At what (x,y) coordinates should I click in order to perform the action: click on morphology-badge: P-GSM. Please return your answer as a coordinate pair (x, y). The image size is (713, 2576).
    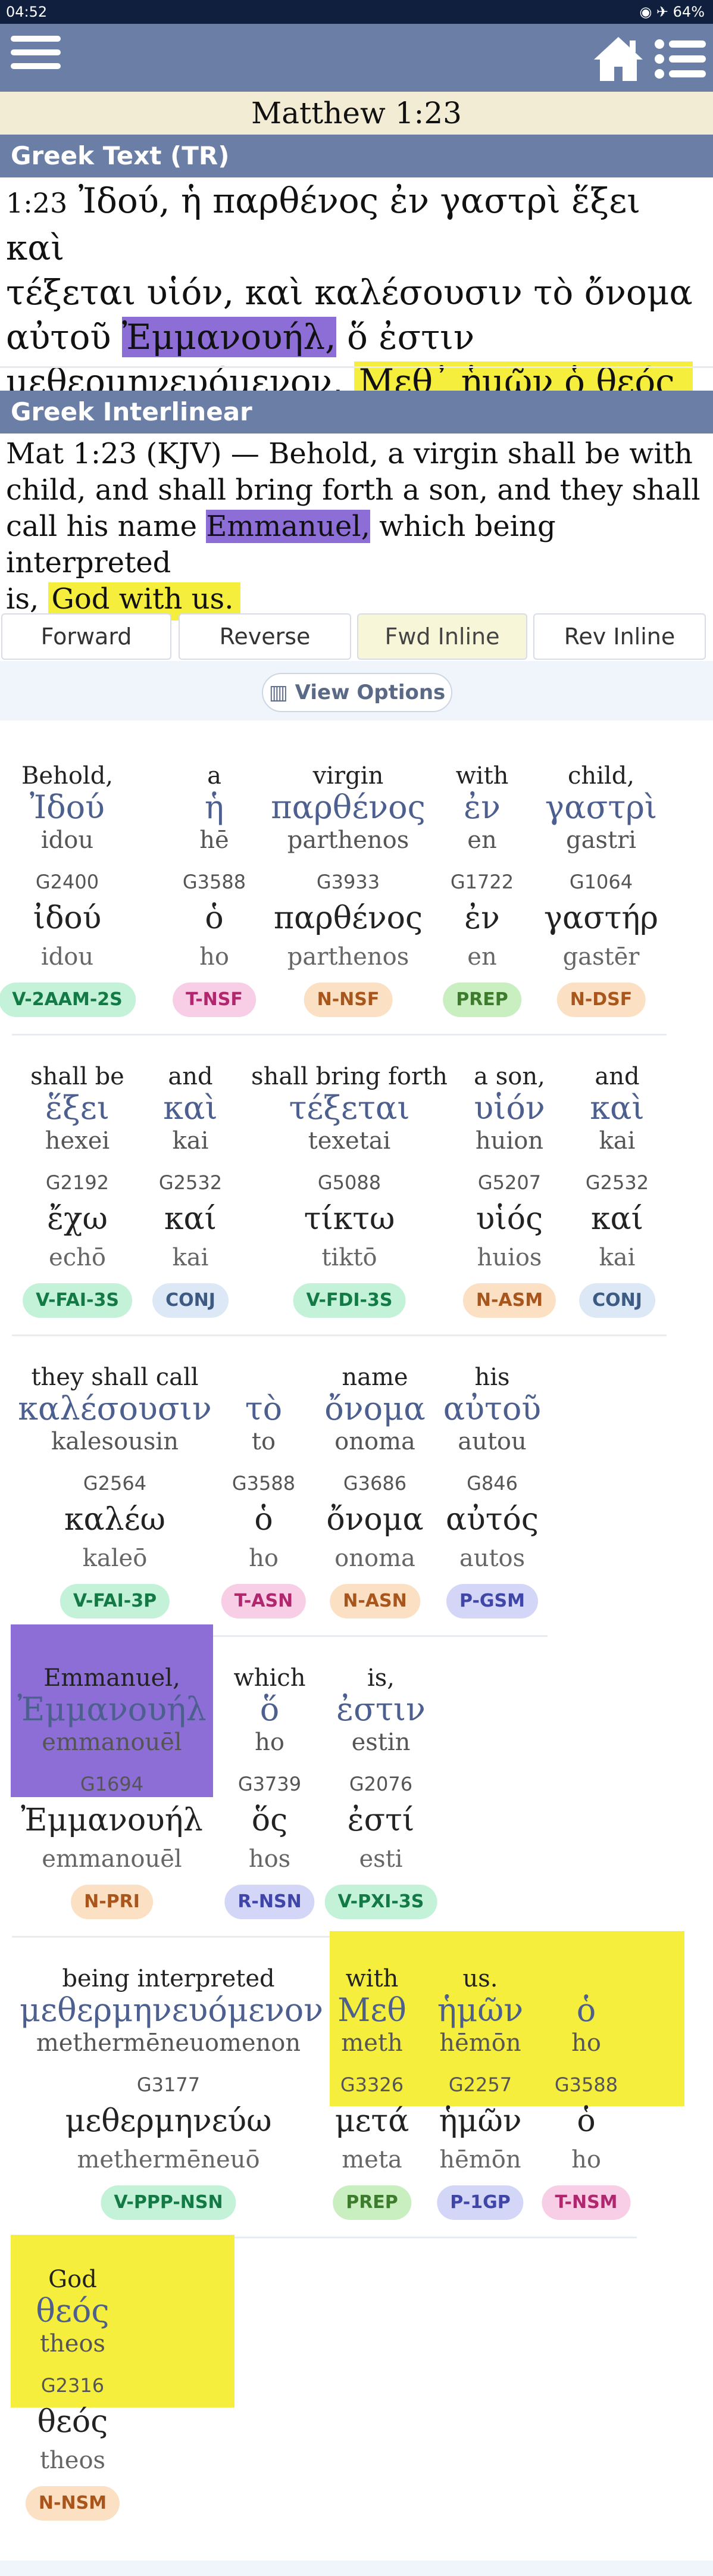
    Looking at the image, I should click on (492, 1601).